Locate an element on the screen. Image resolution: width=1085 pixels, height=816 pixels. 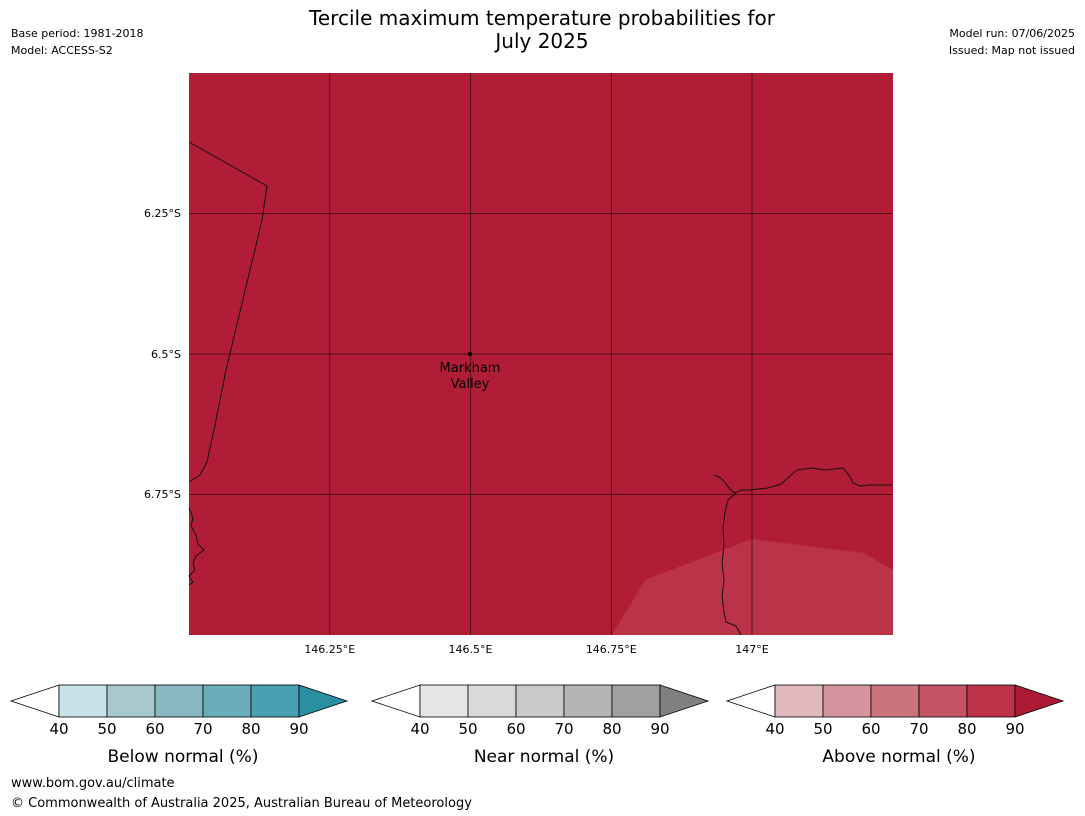
latitude-label: 6.25°S is located at coordinates (162, 213).